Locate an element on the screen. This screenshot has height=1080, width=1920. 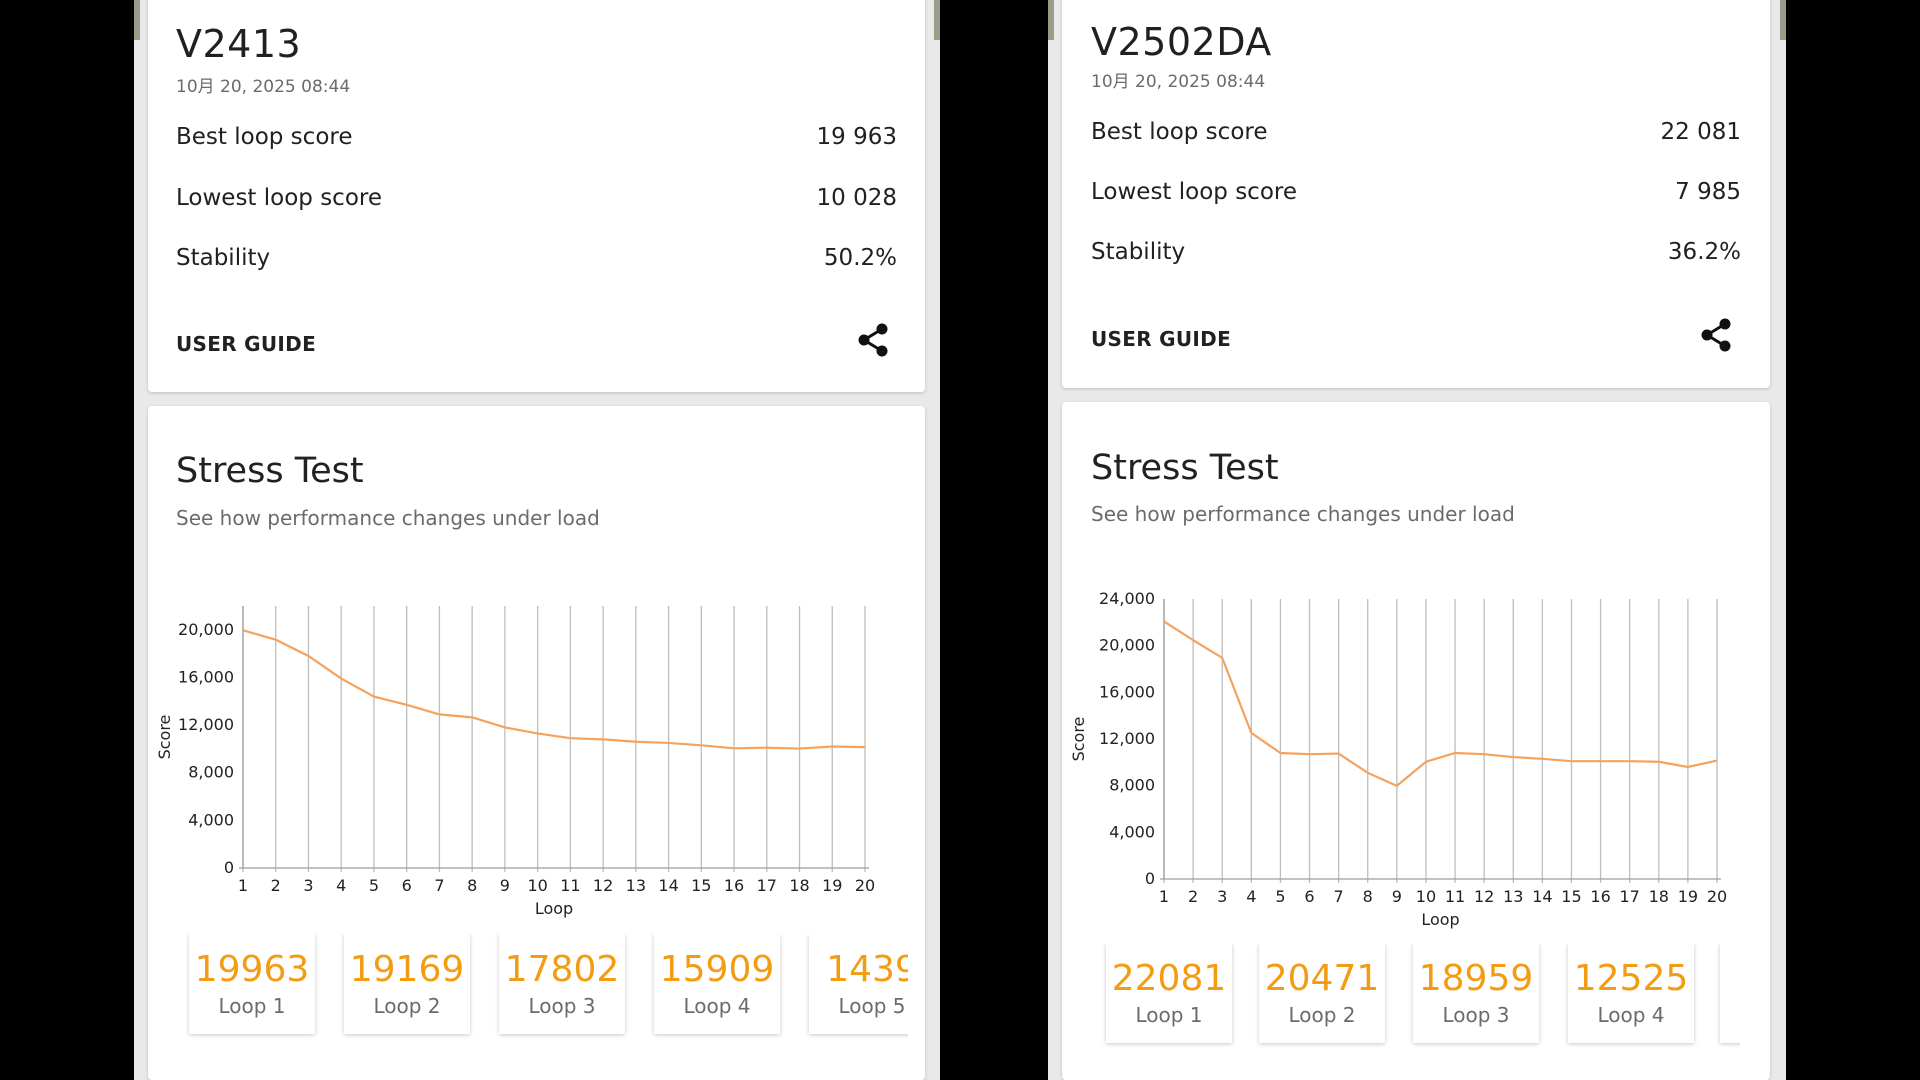
loop-score: 12525 is located at coordinates (1631, 978).